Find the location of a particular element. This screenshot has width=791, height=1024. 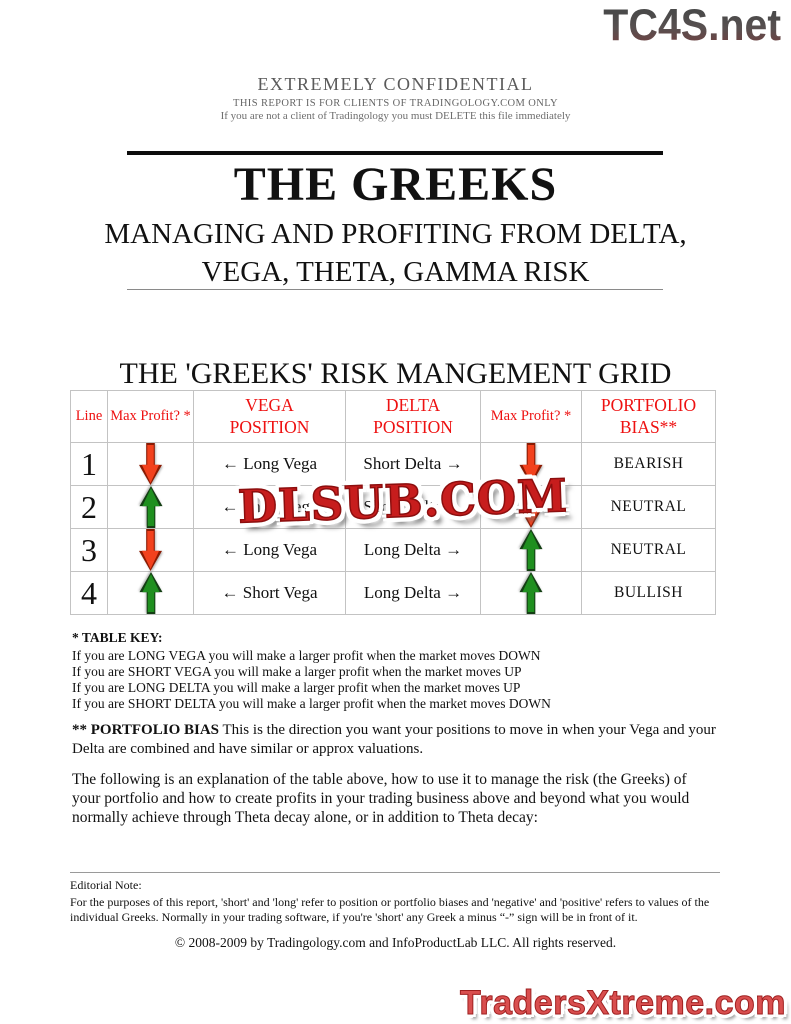

table-row: 1 ← Long Vega Short Delta → BEARISH is located at coordinates (393, 464).